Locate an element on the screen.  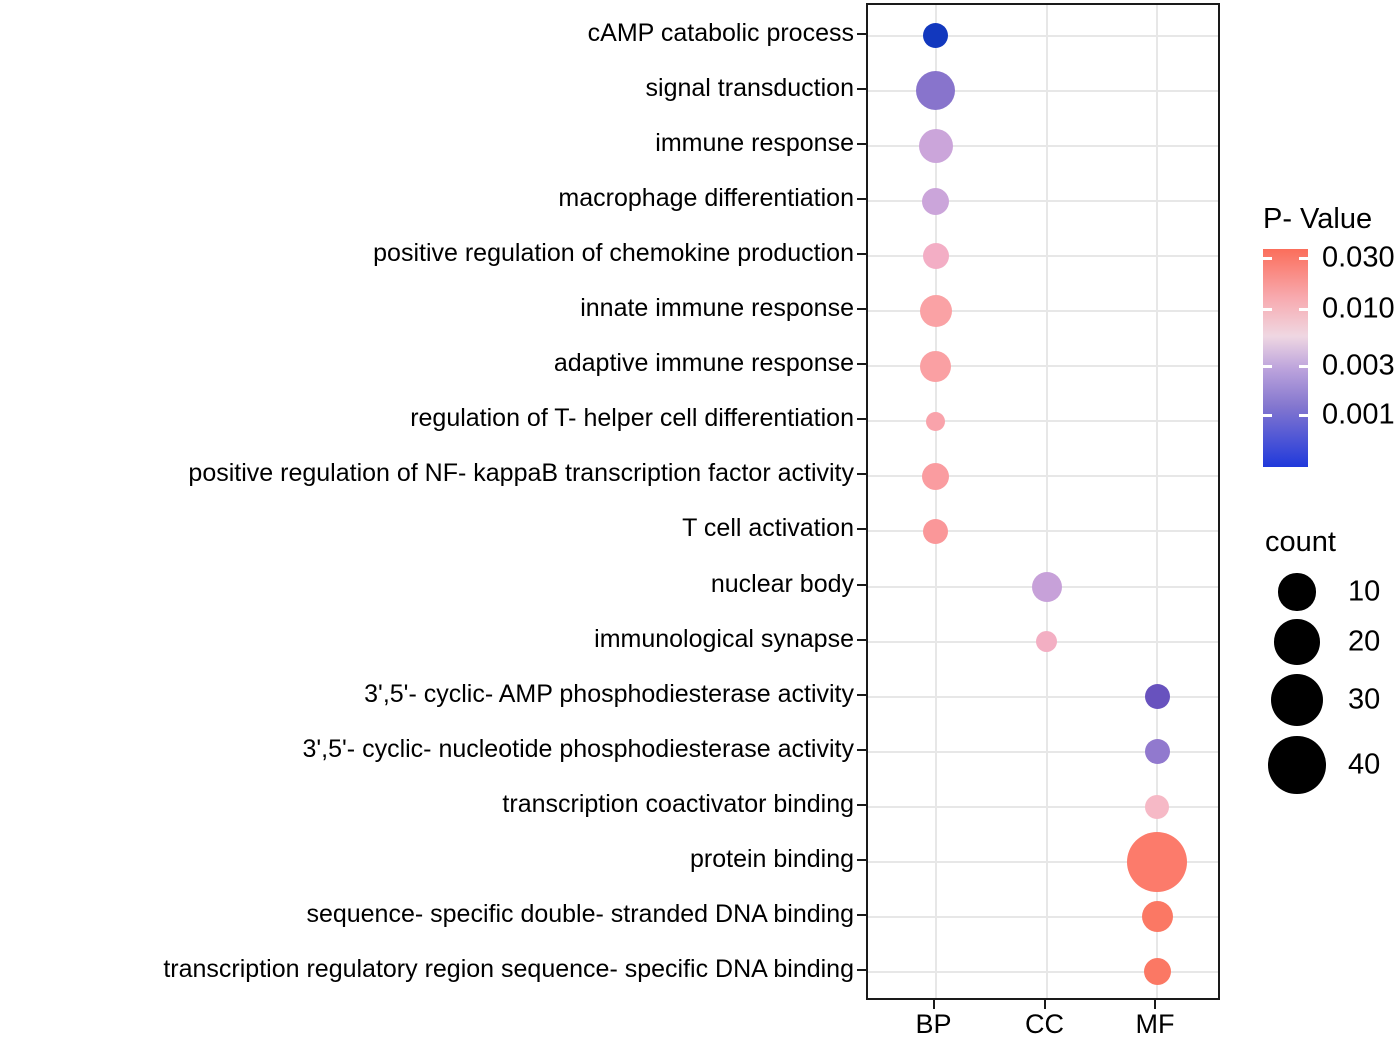
colorbar-tick-label: 0.003 is located at coordinates (1358, 365).